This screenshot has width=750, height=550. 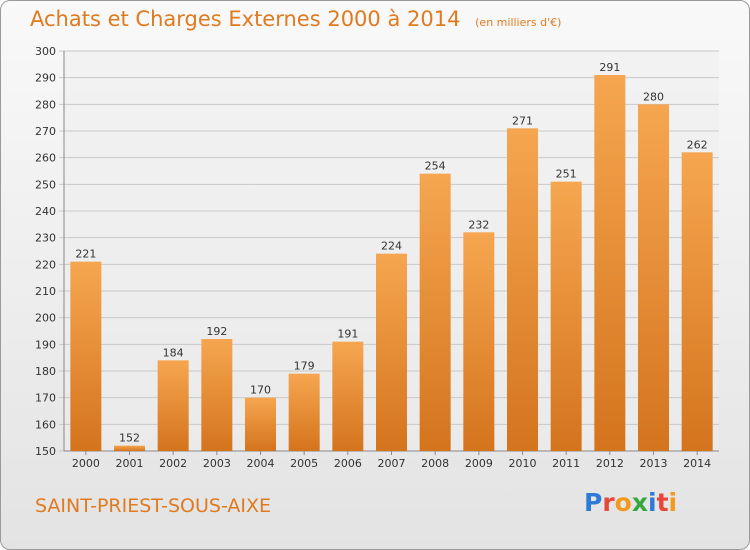 What do you see at coordinates (610, 463) in the screenshot?
I see `x-tick-label: 2012` at bounding box center [610, 463].